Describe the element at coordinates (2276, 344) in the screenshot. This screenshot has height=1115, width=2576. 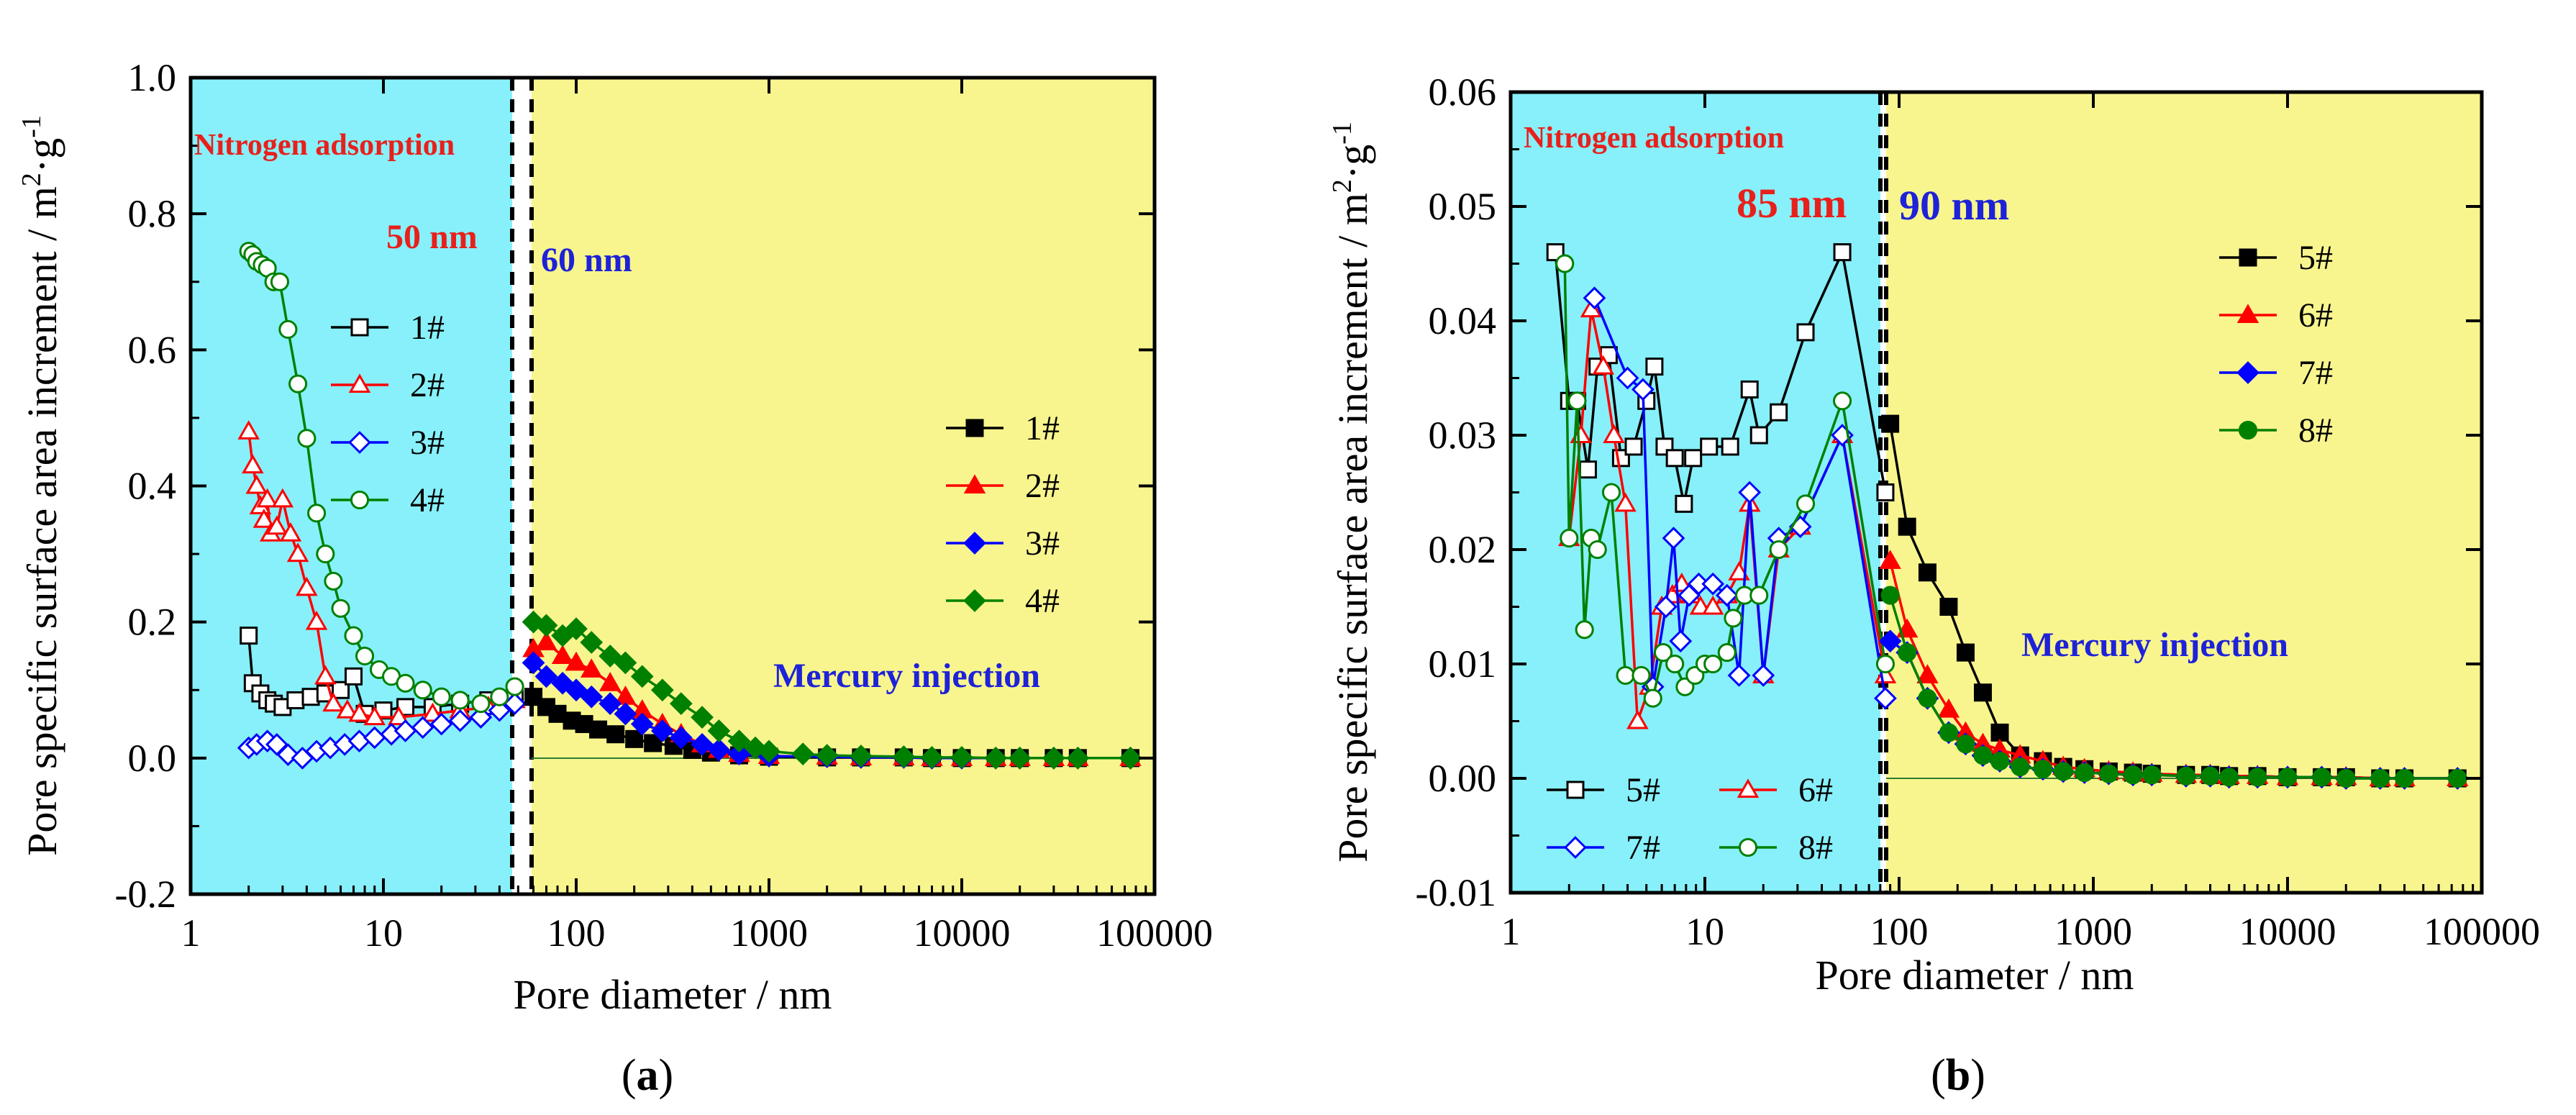
I see `legend-b-filled: 5# 6# 7# 8#` at that location.